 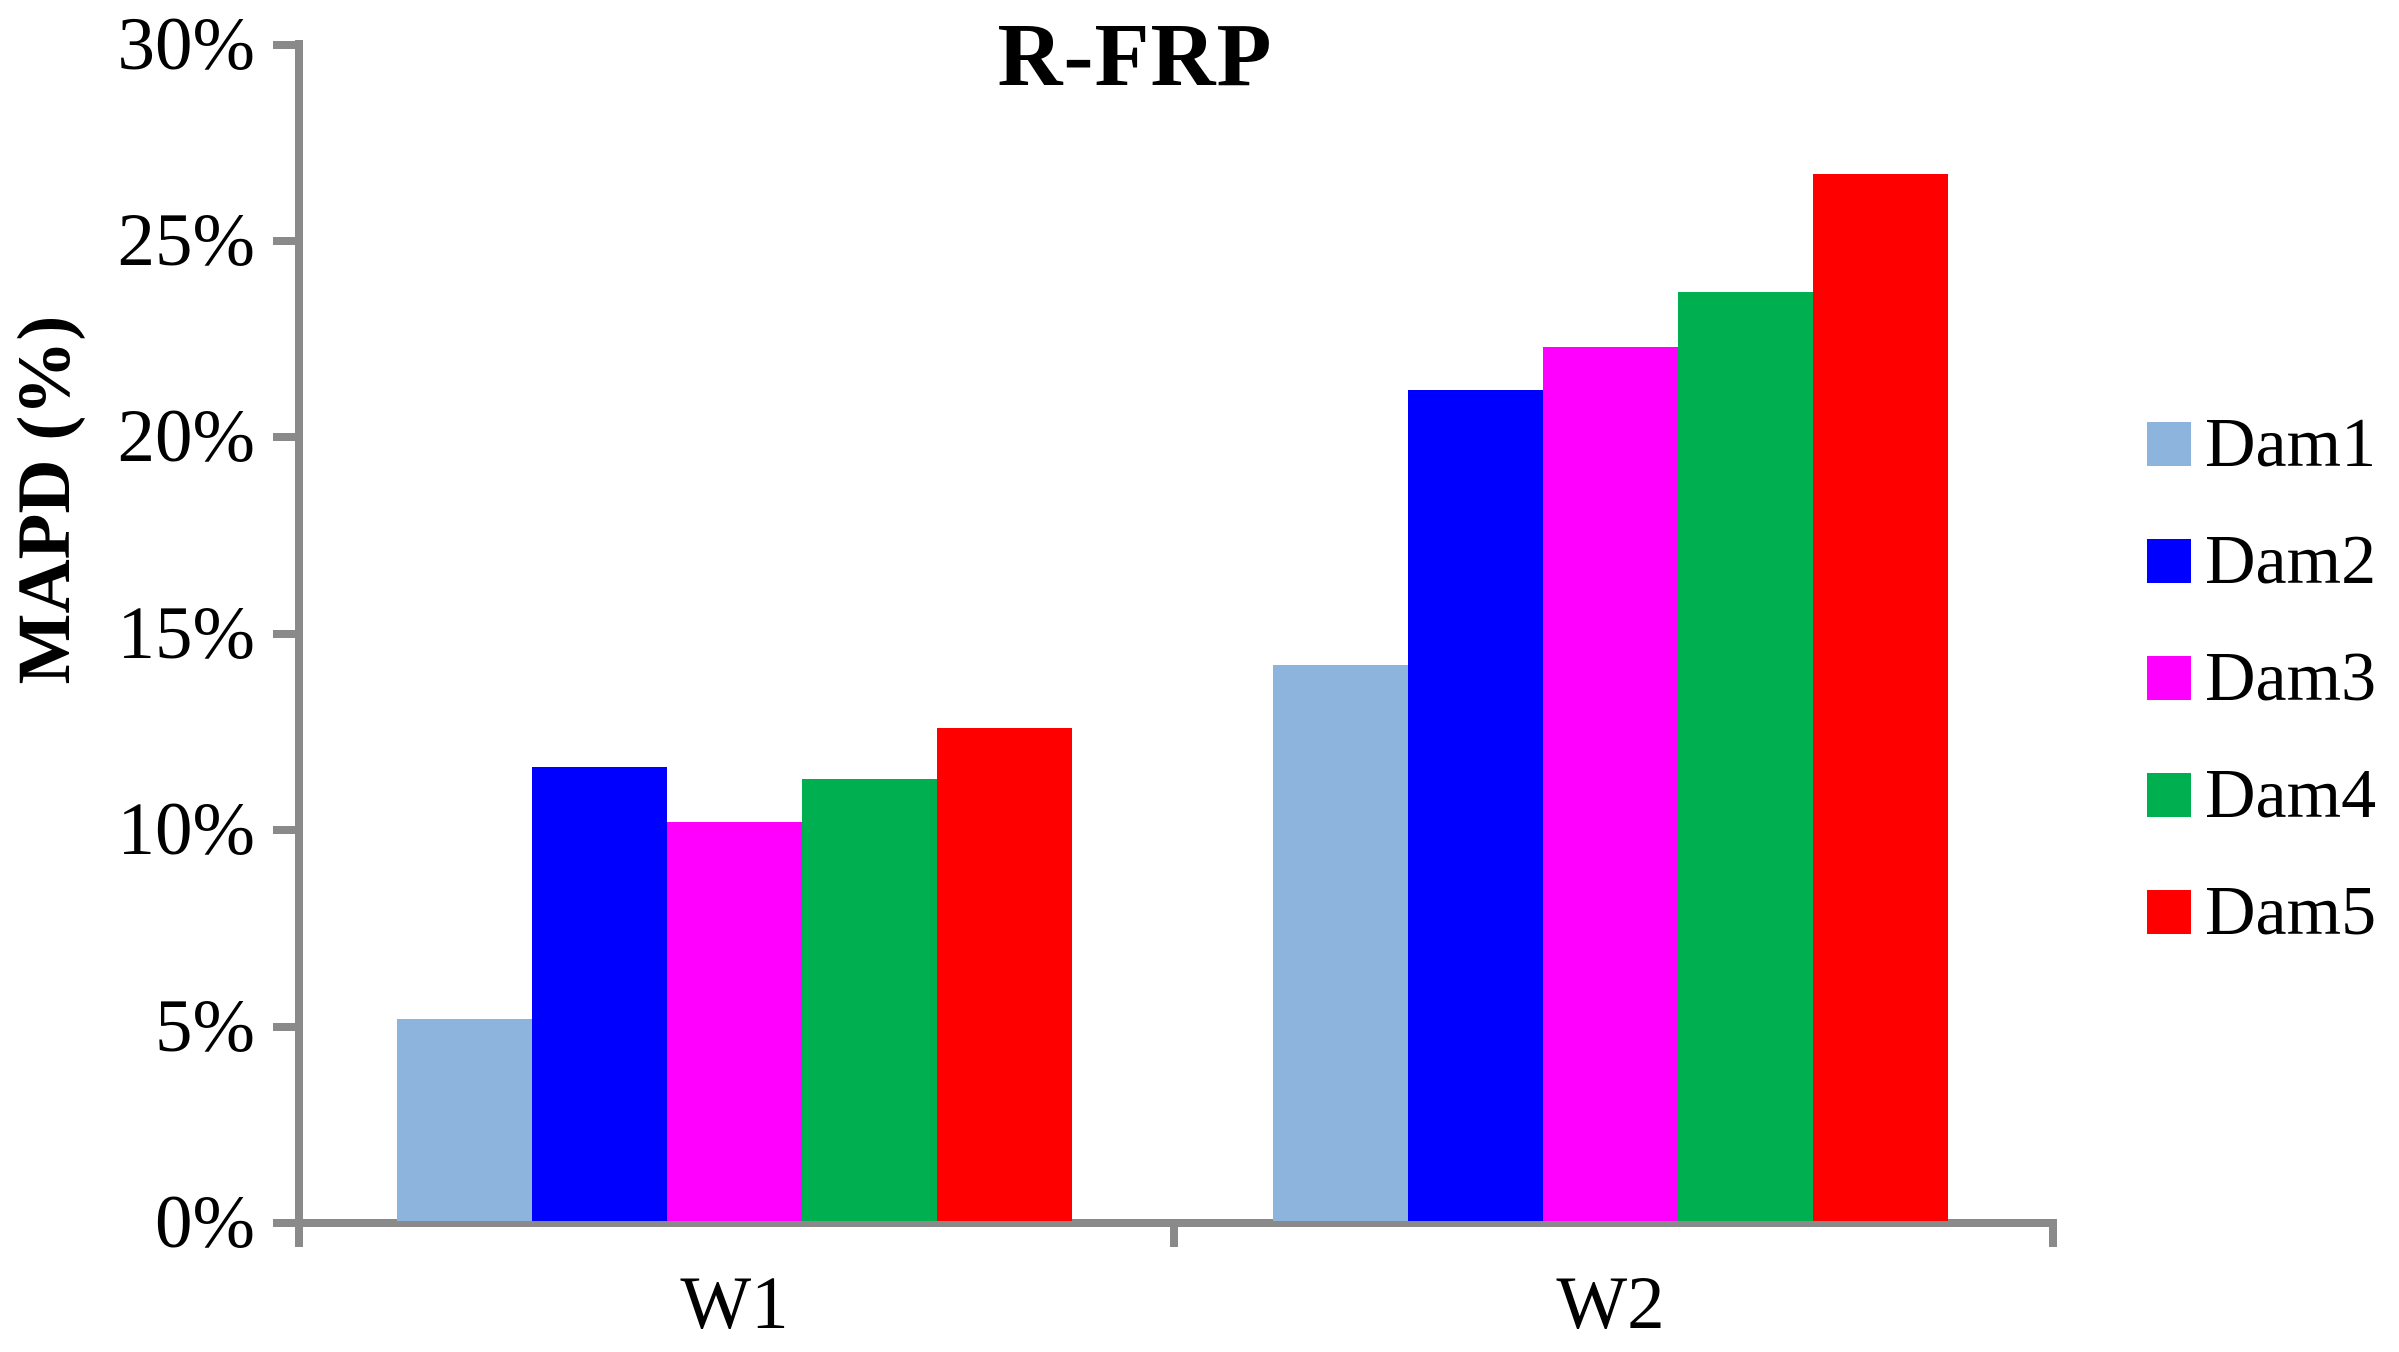 What do you see at coordinates (1135, 55) in the screenshot?
I see `chart-title: R-FRP` at bounding box center [1135, 55].